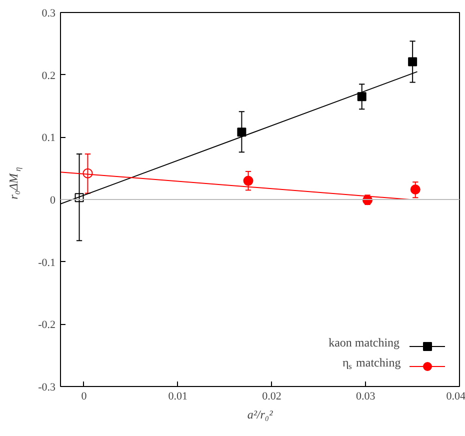 This screenshot has width=465, height=436. What do you see at coordinates (455, 396) in the screenshot?
I see `x-tick-label: 0.04` at bounding box center [455, 396].